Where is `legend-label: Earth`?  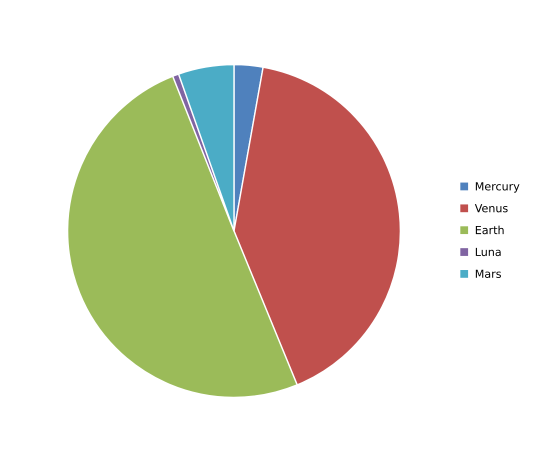
legend-label: Earth is located at coordinates (490, 230).